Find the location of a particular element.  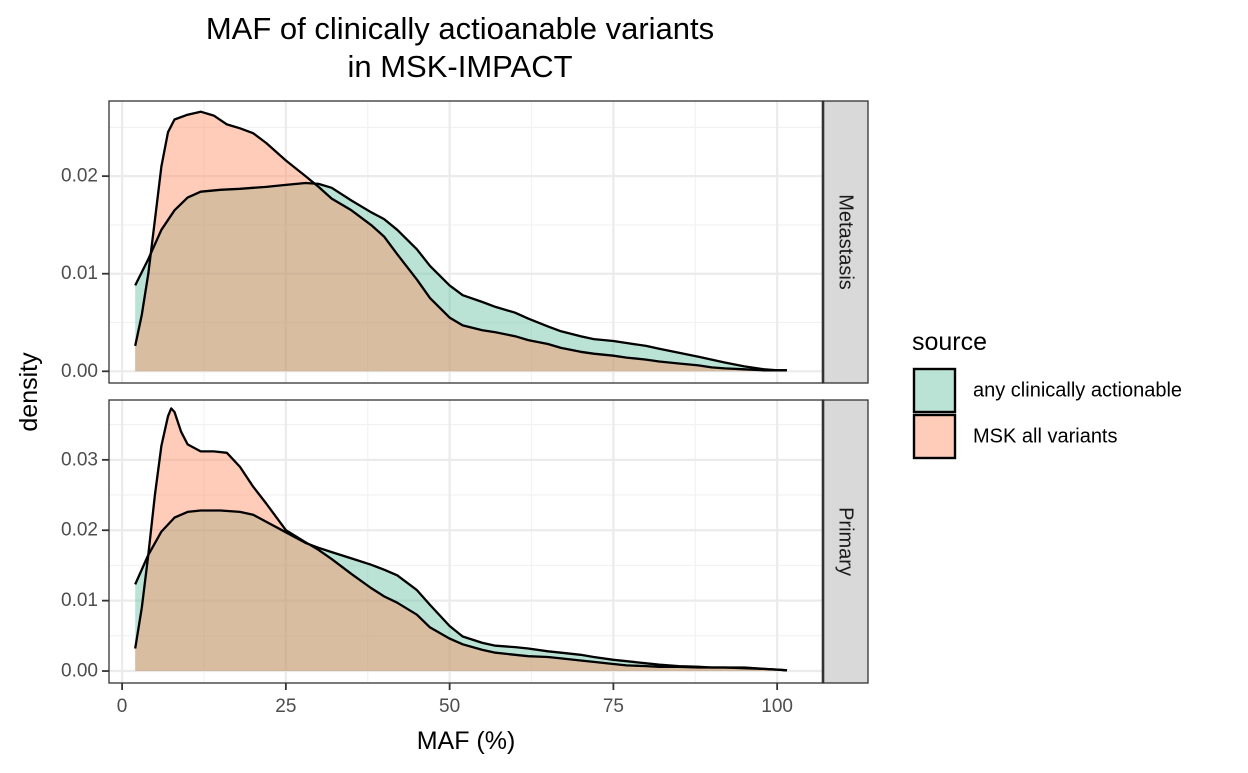

x-tick-label: 100 is located at coordinates (777, 706).